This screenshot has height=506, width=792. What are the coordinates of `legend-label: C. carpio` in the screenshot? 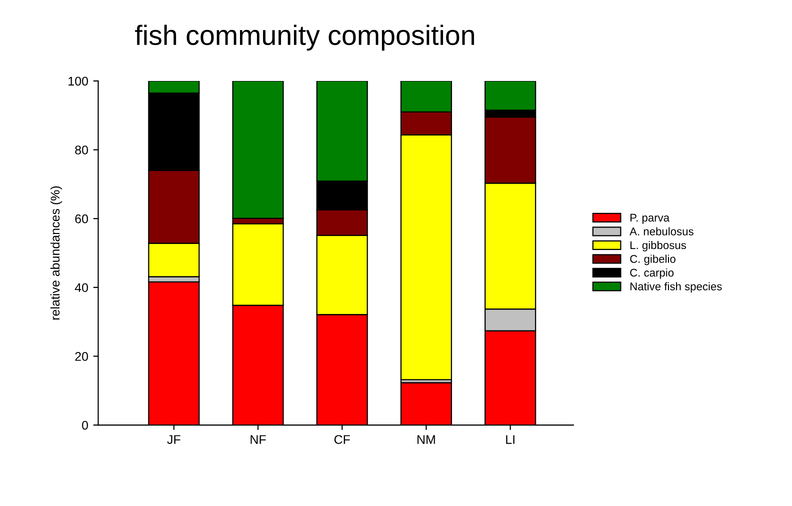 It's located at (652, 273).